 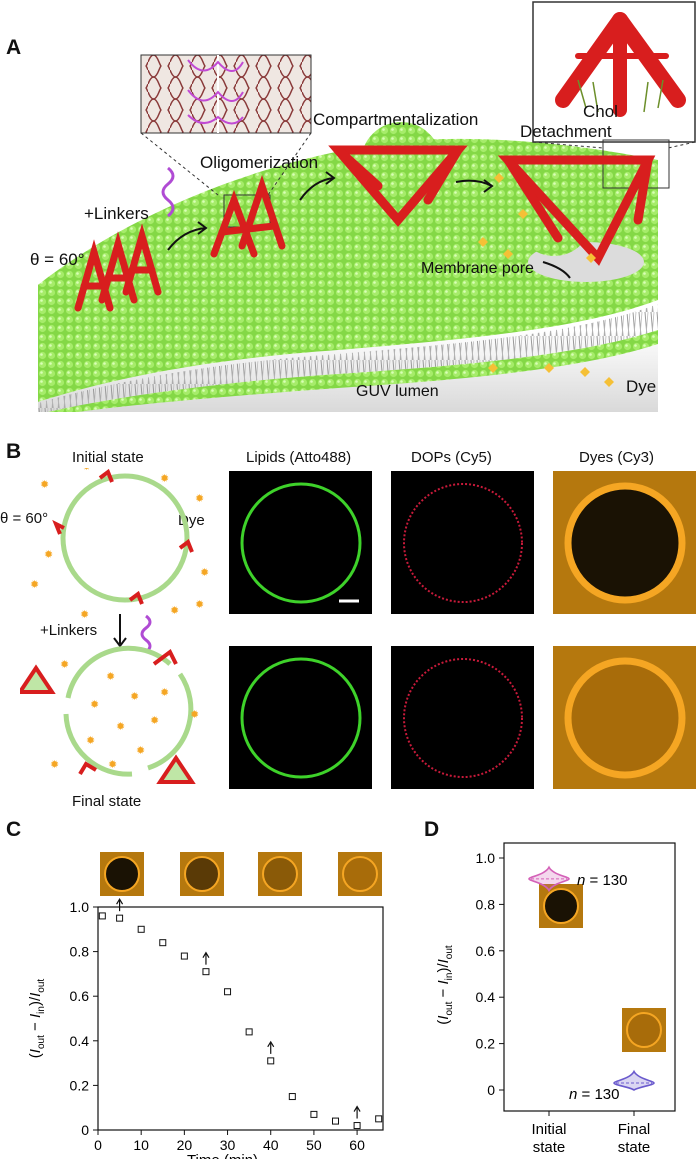 What do you see at coordinates (644, 1030) in the screenshot?
I see `d-inset-final` at bounding box center [644, 1030].